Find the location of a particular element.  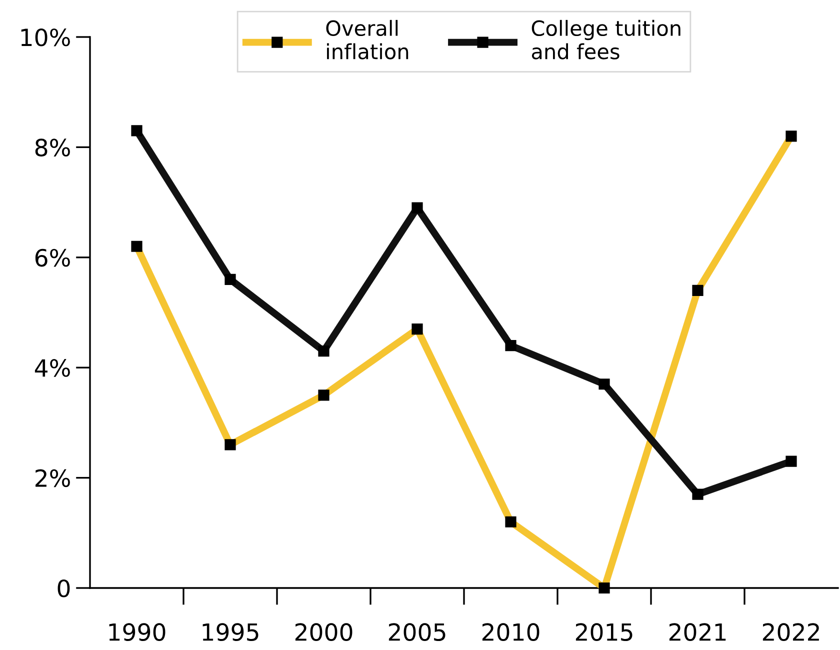

y-tick-label: 8% is located at coordinates (52, 147).